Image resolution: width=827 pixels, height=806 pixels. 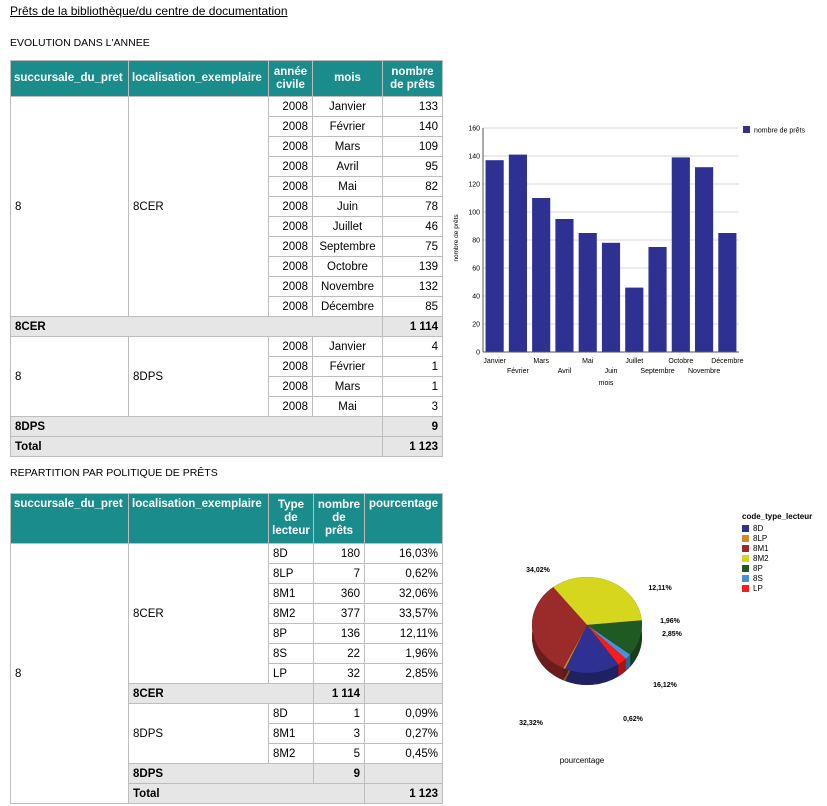 What do you see at coordinates (633, 719) in the screenshot?
I see `pie-value-label: 0,62%` at bounding box center [633, 719].